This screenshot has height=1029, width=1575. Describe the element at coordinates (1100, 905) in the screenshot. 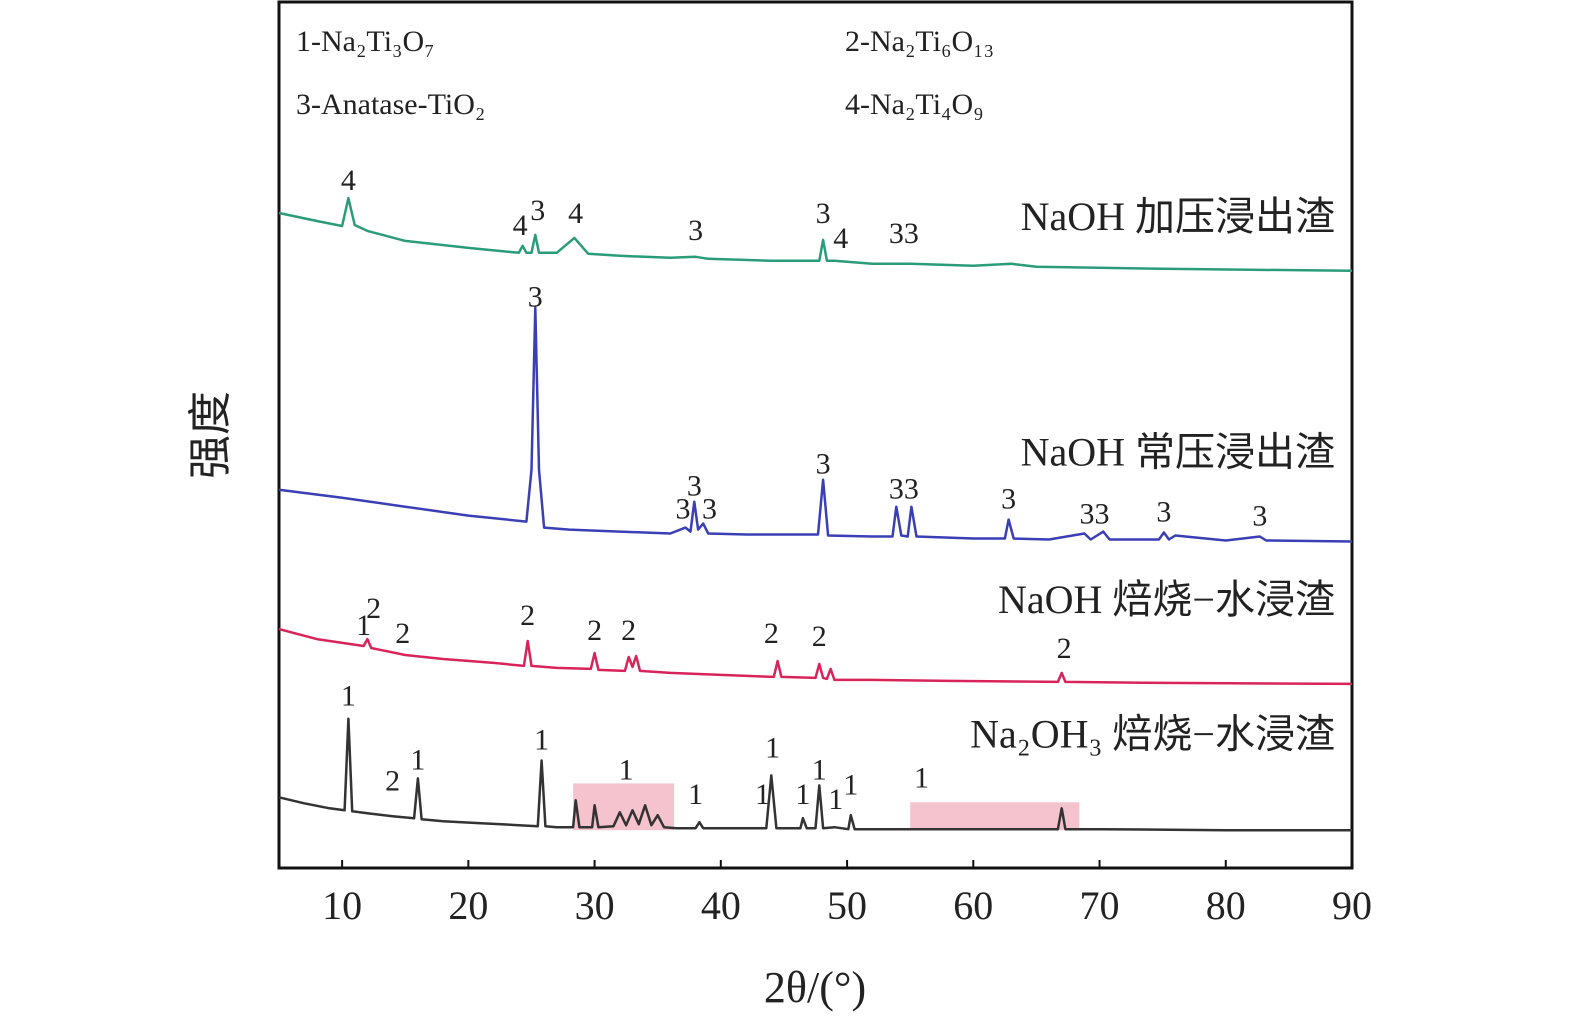

I see `x-tick-label: 70` at that location.